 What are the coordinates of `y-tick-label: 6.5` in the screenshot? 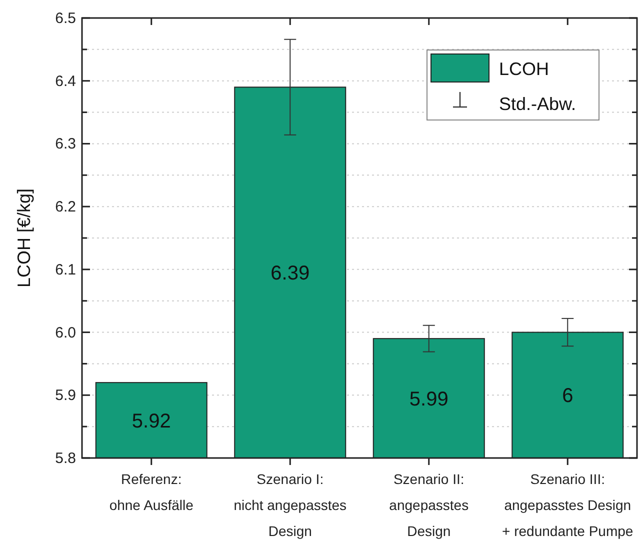 It's located at (65, 18).